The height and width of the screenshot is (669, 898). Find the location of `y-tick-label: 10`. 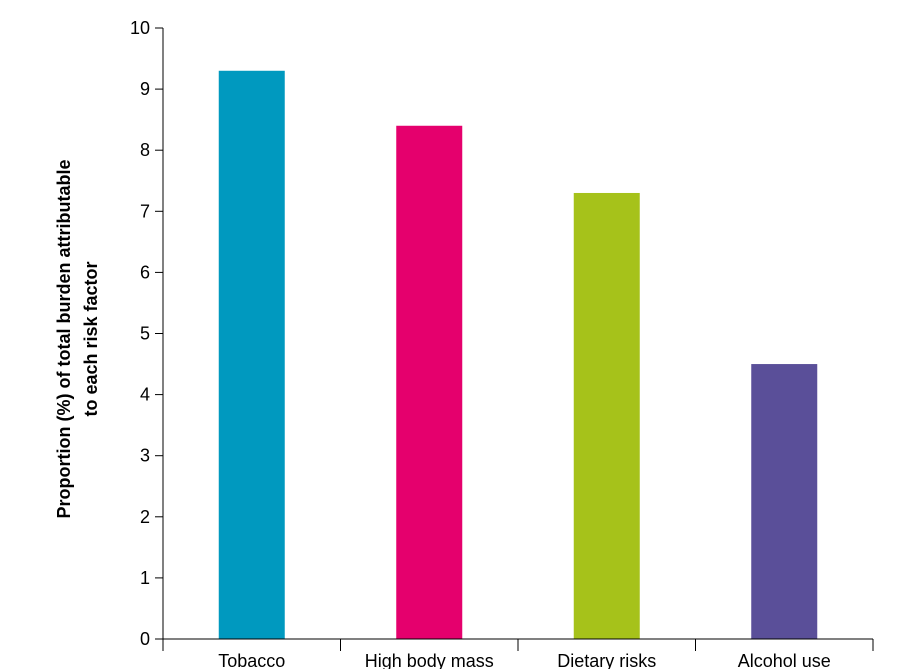

y-tick-label: 10 is located at coordinates (140, 28).